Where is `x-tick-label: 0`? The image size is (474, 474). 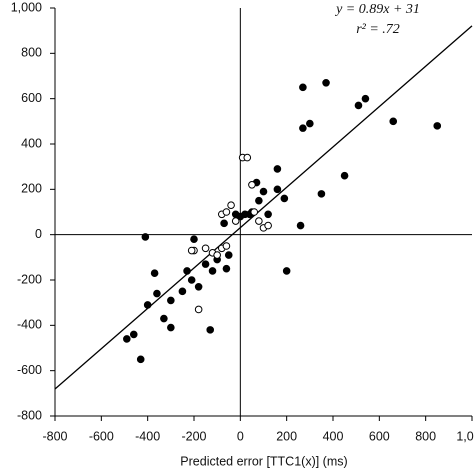 x-tick-label: 0 is located at coordinates (240, 436).